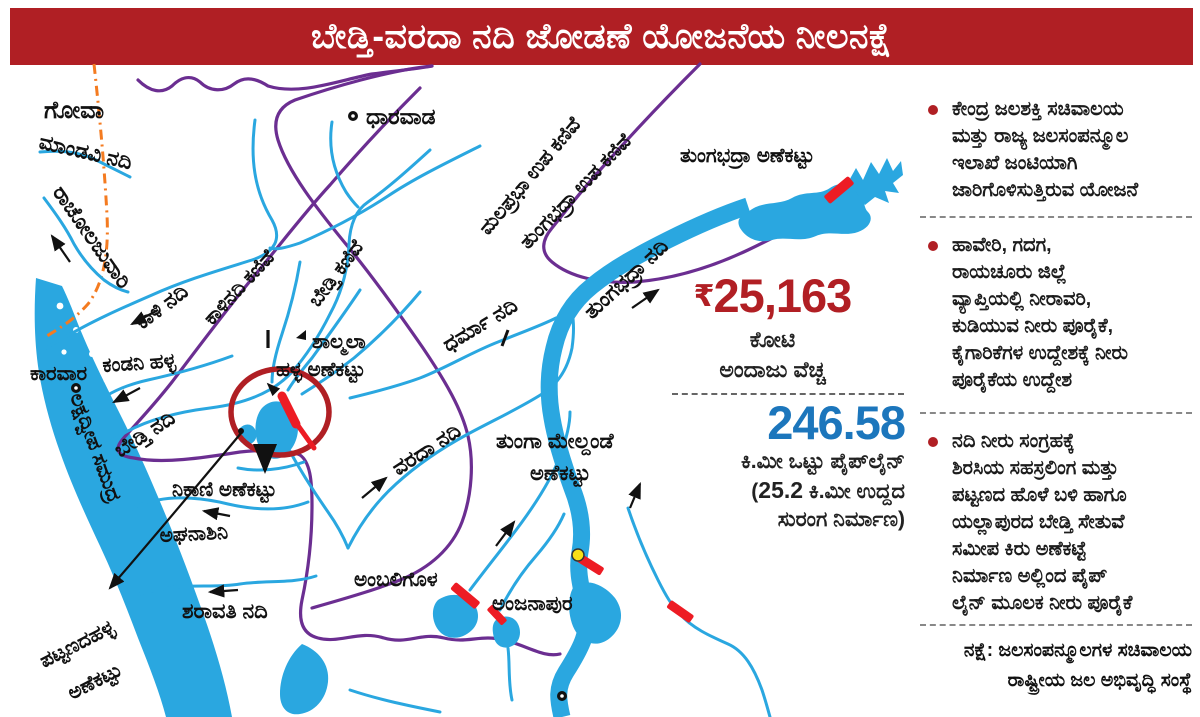 The height and width of the screenshot is (717, 1200). I want to click on label-shalmala-1: ಶಾಲ್ಮಲಾ, so click(339, 343).